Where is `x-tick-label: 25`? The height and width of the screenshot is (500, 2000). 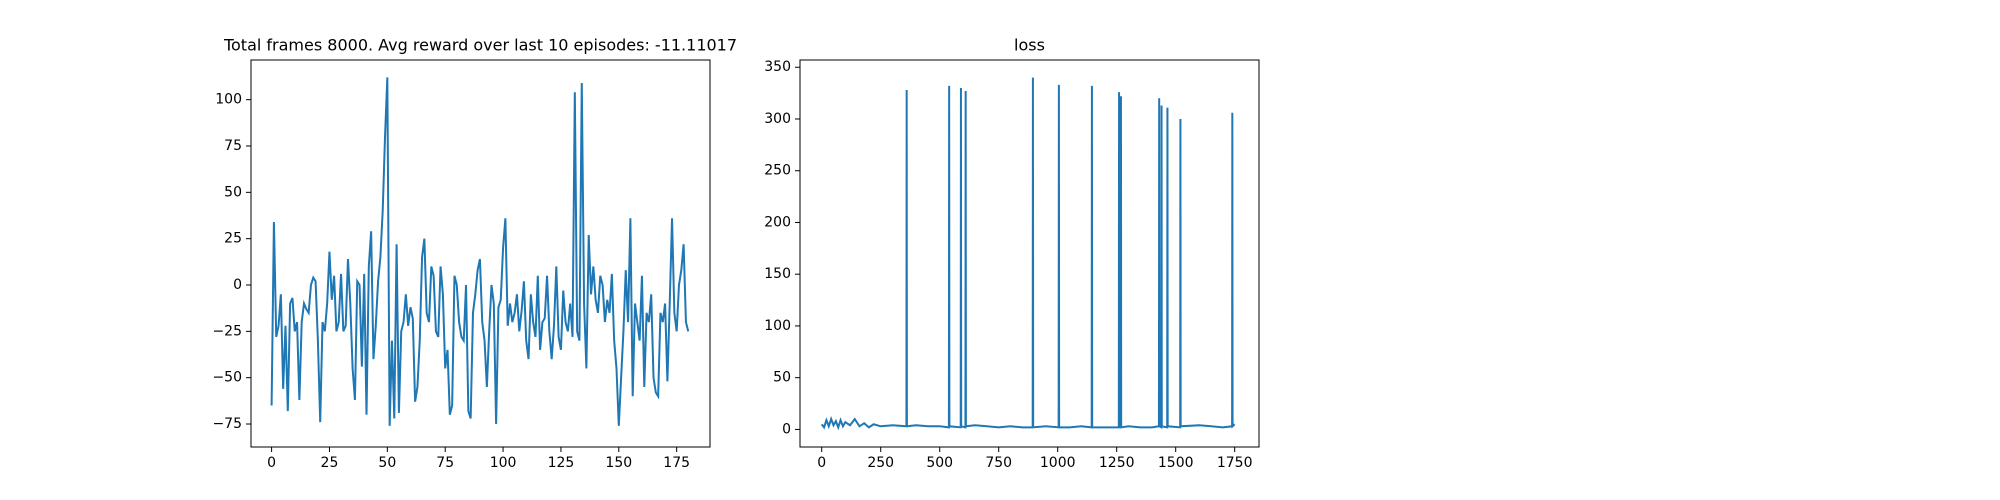
x-tick-label: 25 is located at coordinates (330, 463).